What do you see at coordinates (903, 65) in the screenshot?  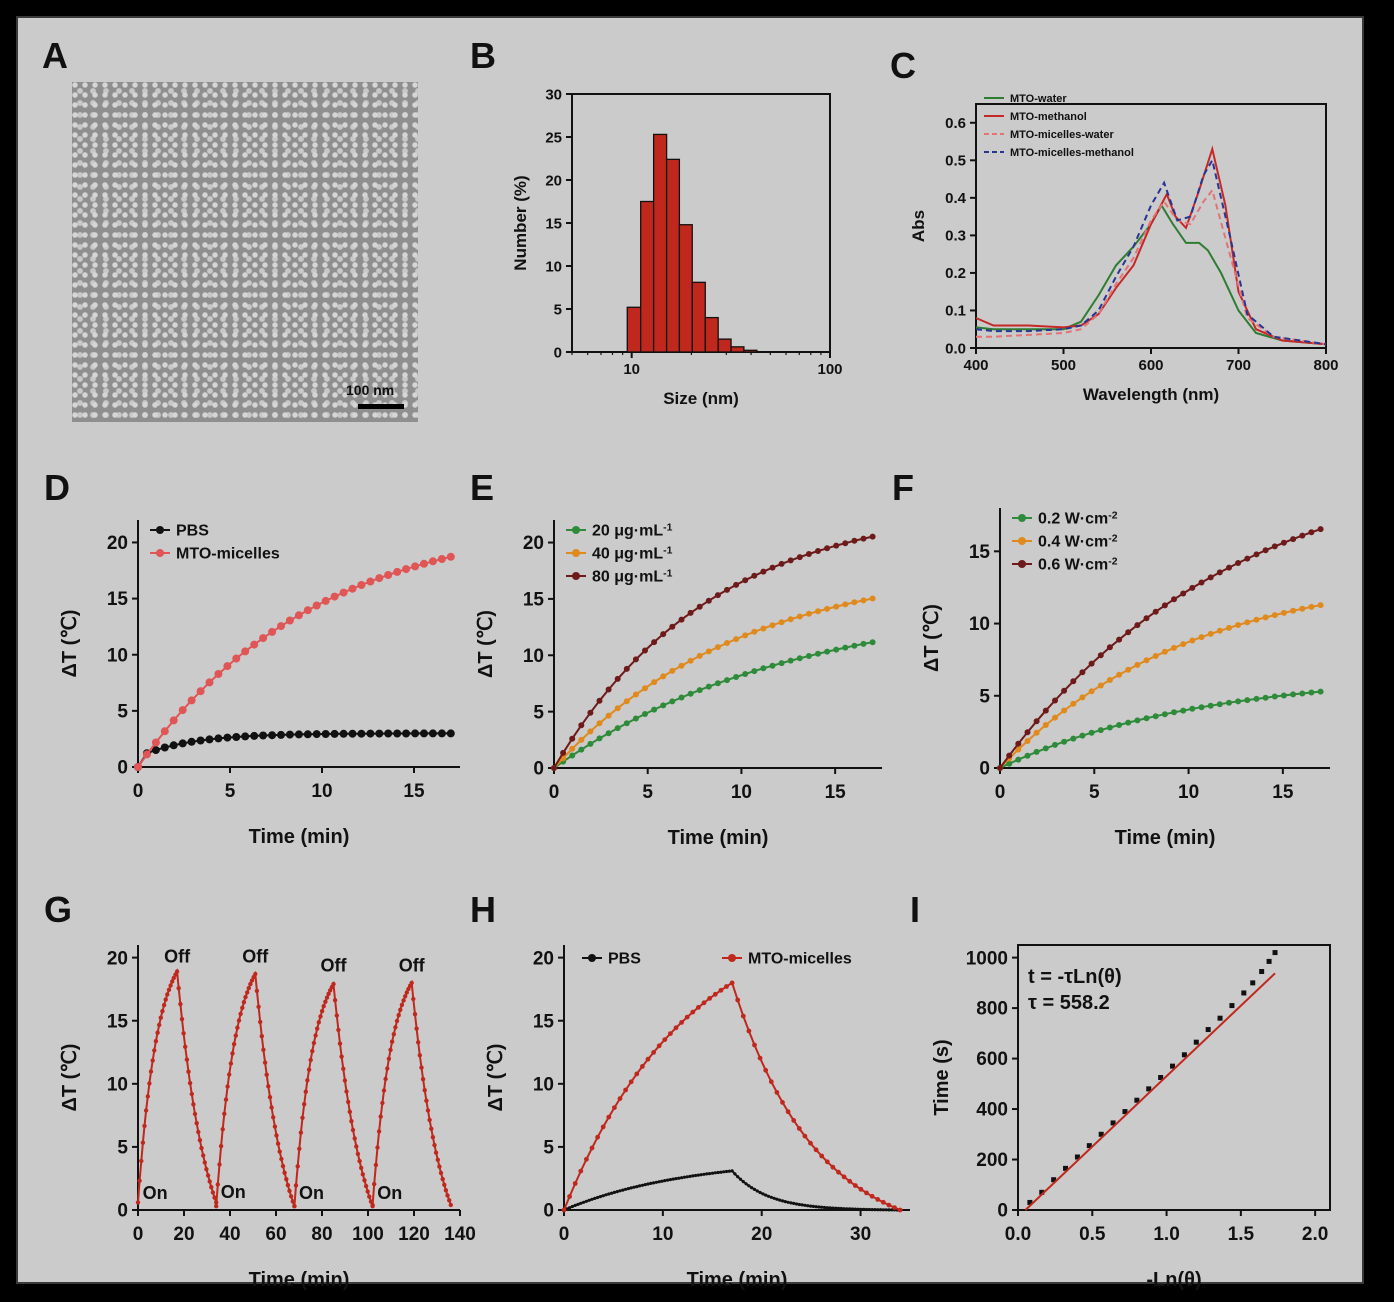 I see `panel-letter-c: C` at bounding box center [903, 65].